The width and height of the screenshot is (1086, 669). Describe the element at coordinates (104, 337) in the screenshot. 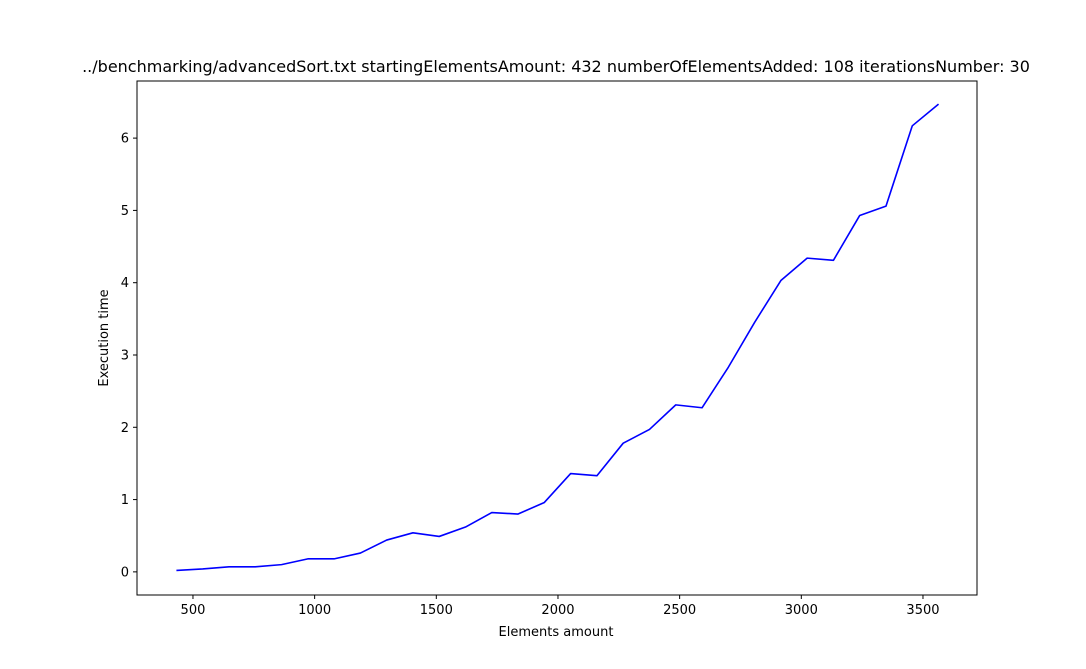

I see `y-axis-label: Execution time` at that location.